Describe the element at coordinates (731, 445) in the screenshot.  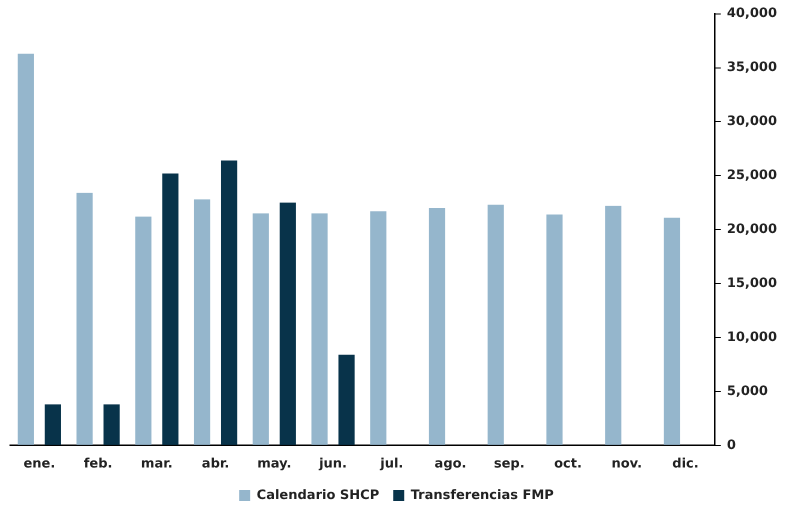
I see `y-tick-label: 0` at that location.